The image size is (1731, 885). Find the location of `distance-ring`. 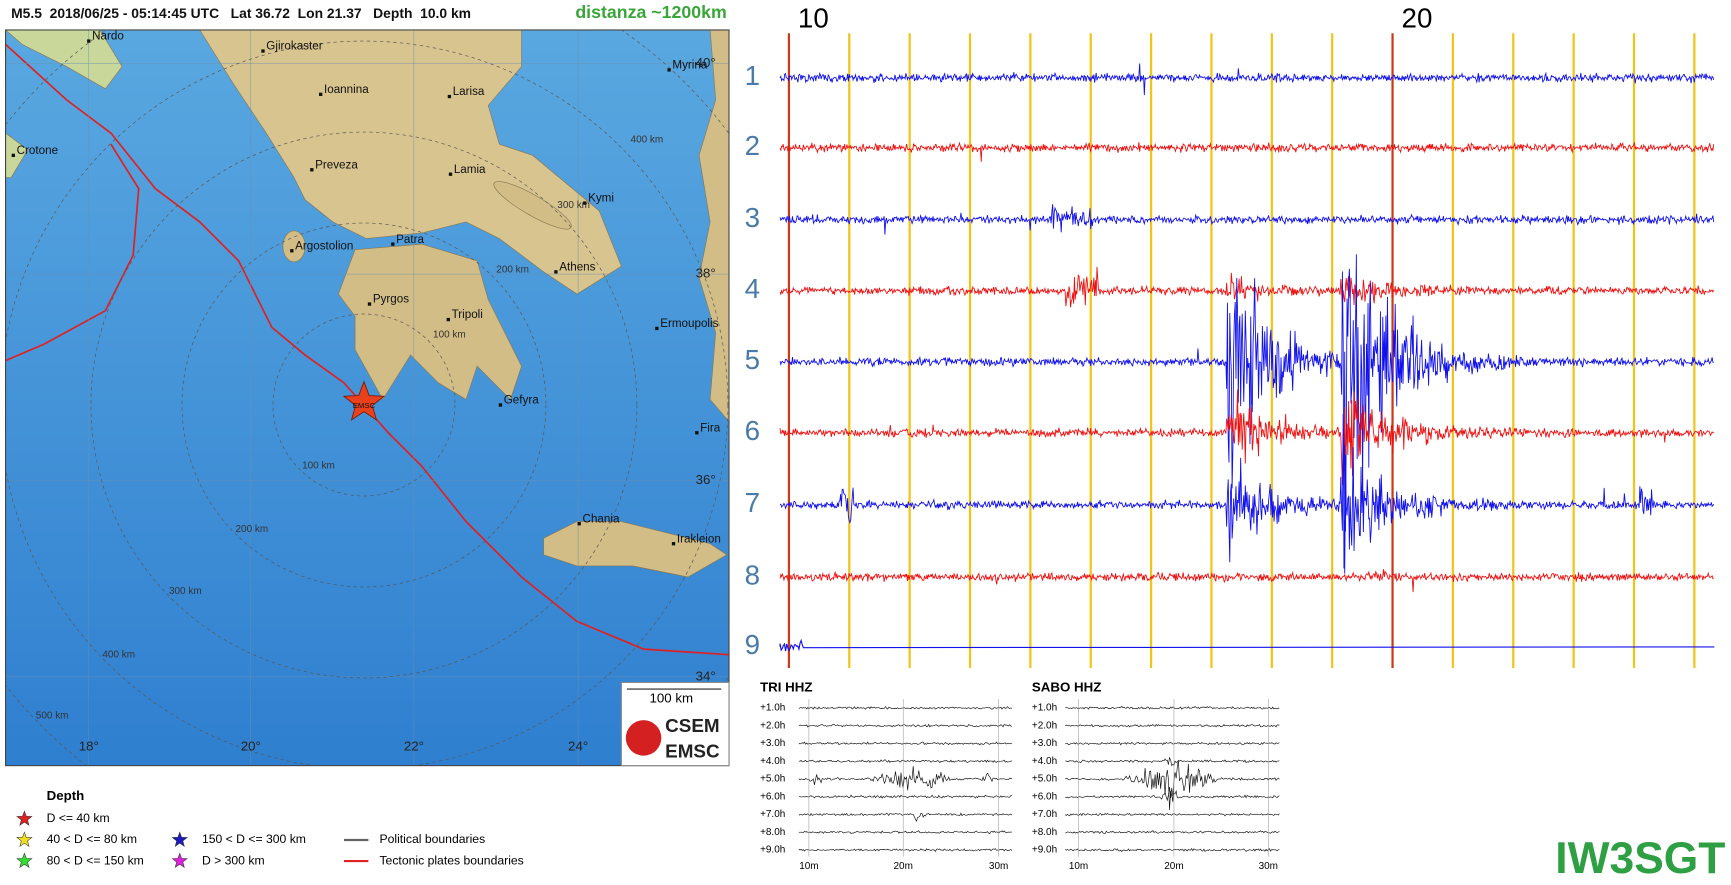

distance-ring is located at coordinates (364, 405).